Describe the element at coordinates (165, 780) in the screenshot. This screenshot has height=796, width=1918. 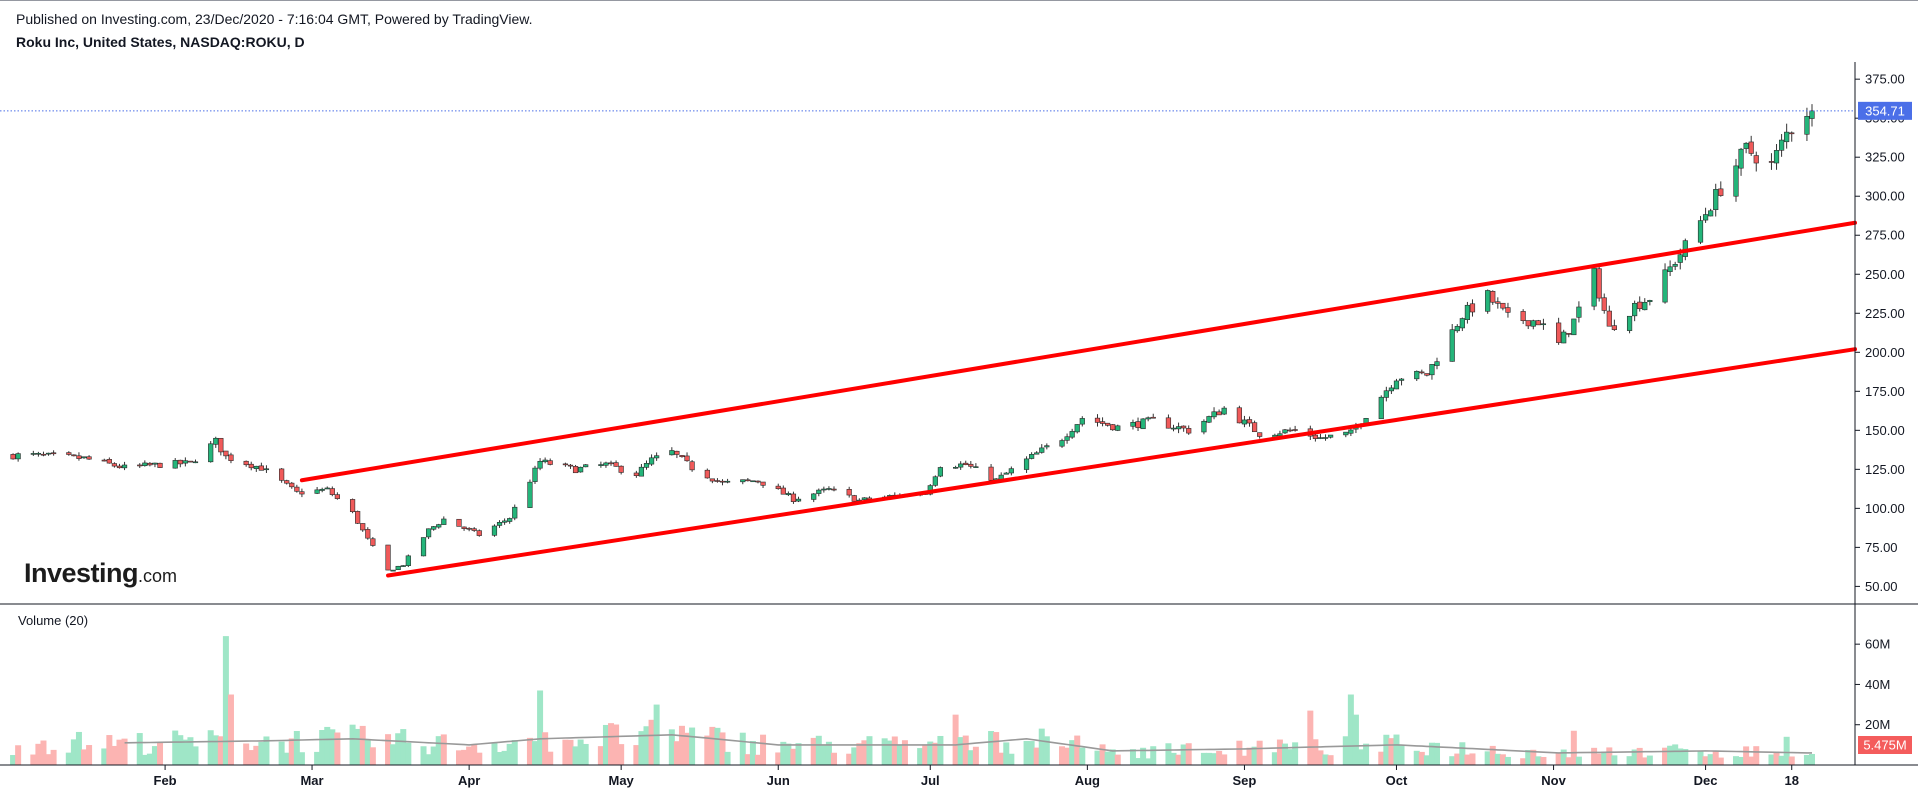
I see `x-tick-label: Feb` at that location.